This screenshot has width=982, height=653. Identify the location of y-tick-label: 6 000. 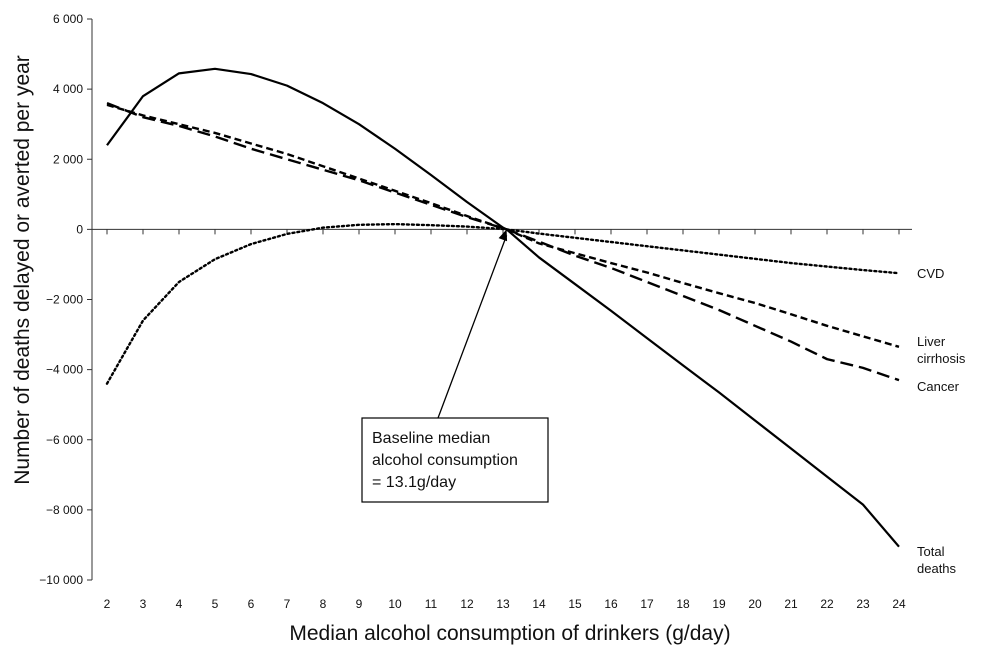
(68, 19).